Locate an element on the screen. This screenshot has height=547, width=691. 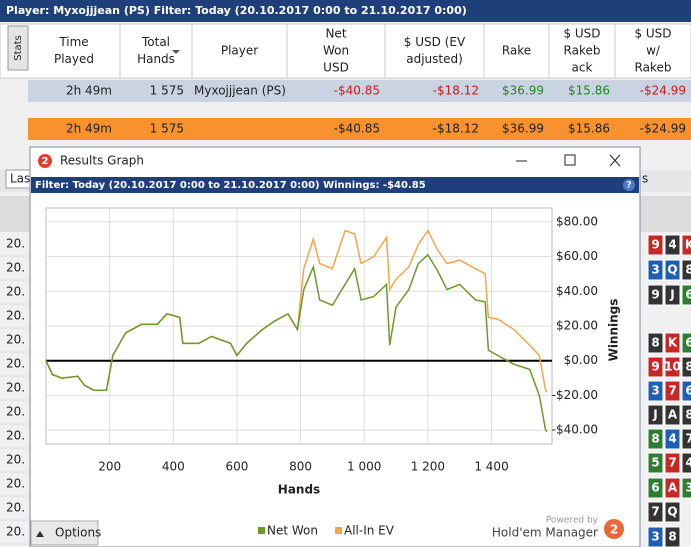
column-header: Played is located at coordinates (74, 59).